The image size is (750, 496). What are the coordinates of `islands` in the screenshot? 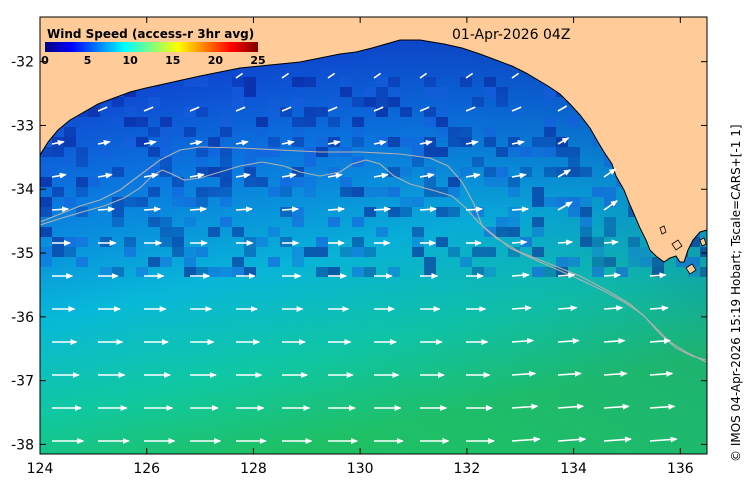 It's located at (683, 250).